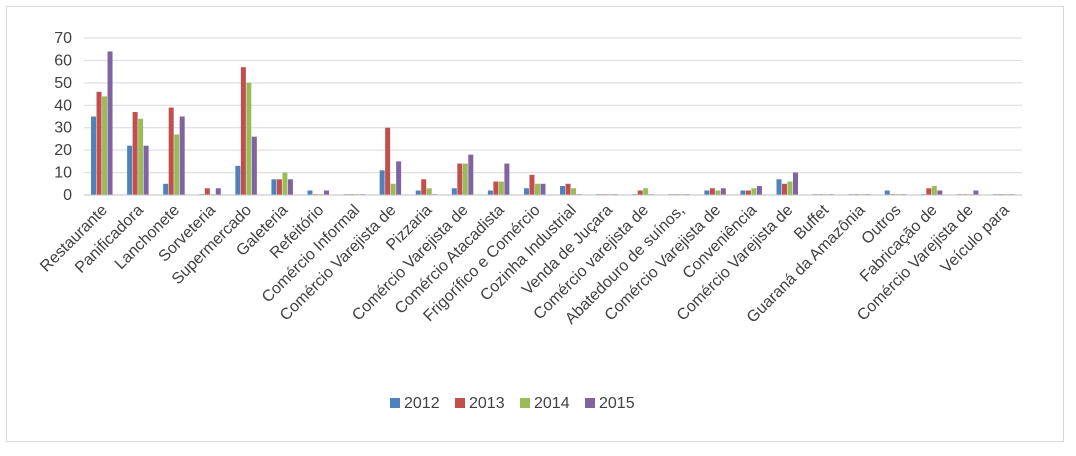  What do you see at coordinates (512, 403) in the screenshot?
I see `legend: 2012 2013 2014 2015` at bounding box center [512, 403].